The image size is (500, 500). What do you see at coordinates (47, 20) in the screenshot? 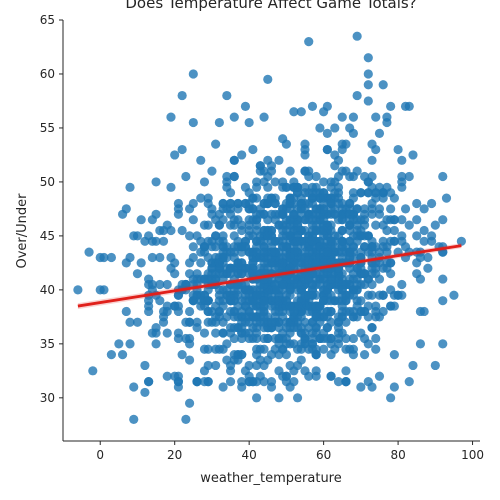
I see `y-tick-label: 65` at bounding box center [47, 20].